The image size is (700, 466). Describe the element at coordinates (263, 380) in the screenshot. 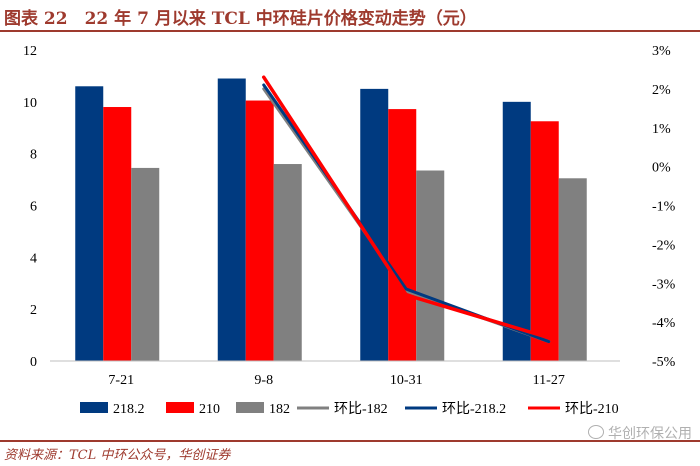

I see `category-label: 9-8` at that location.